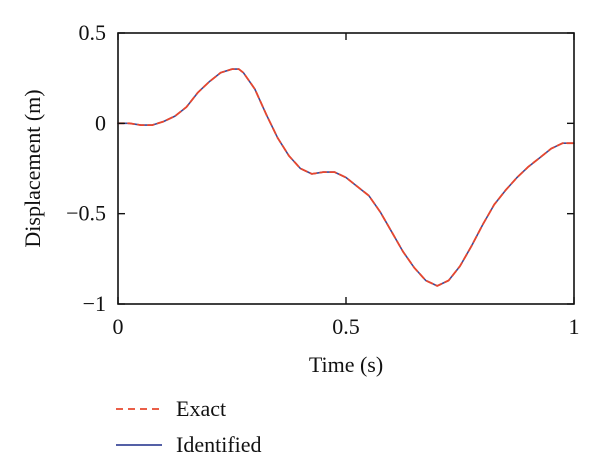 The width and height of the screenshot is (600, 476). What do you see at coordinates (86, 213) in the screenshot?
I see `y-tick-label: −0.5` at bounding box center [86, 213].